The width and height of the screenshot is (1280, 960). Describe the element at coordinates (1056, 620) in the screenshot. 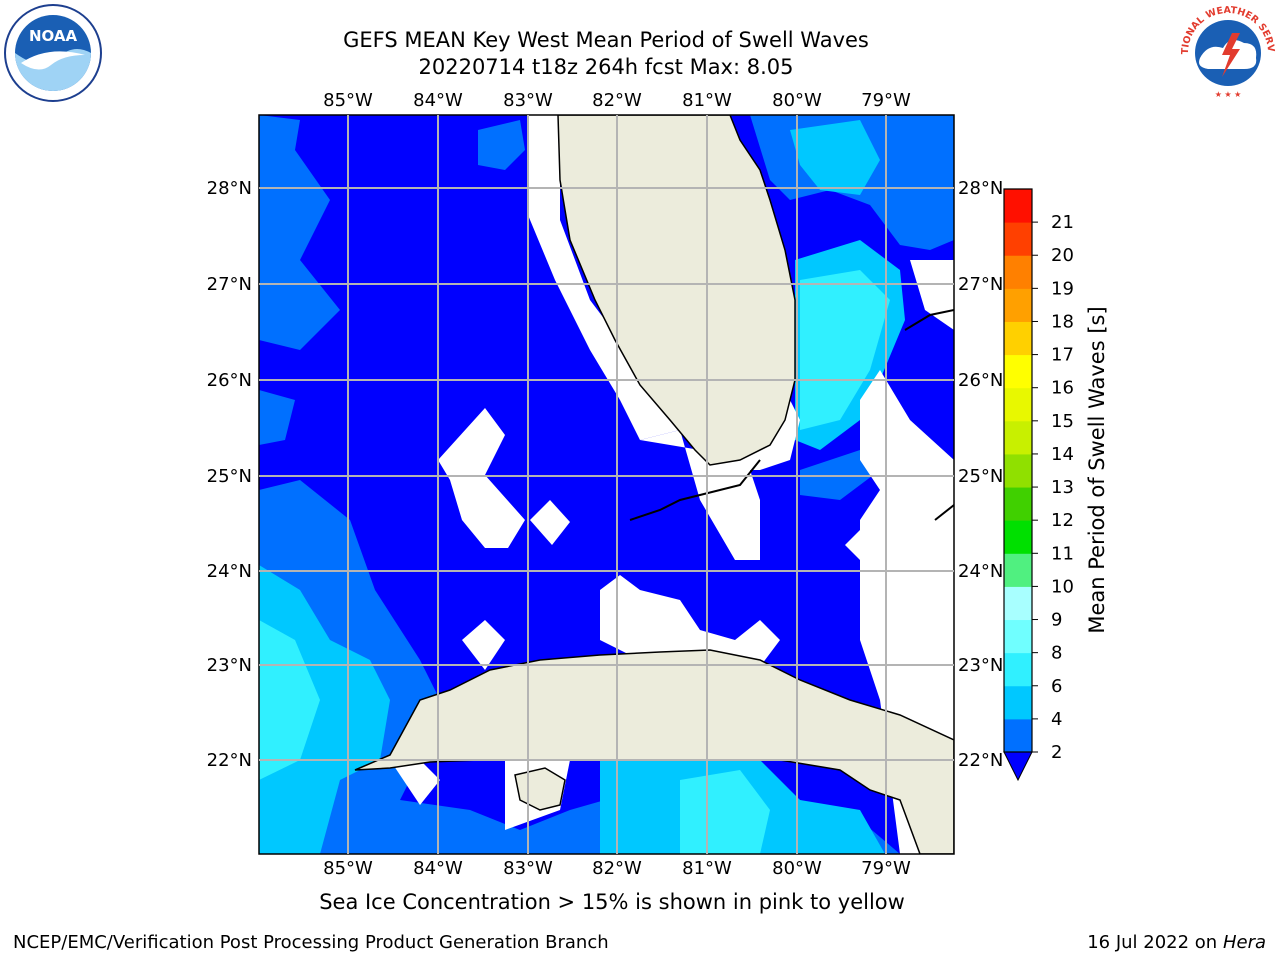

I see `colorbar-tick-label: 9` at that location.